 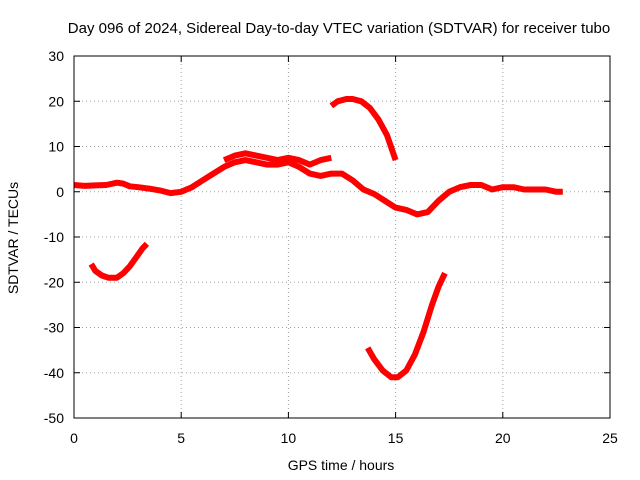 What do you see at coordinates (277, 159) in the screenshot?
I see `series-arc-1-upper` at bounding box center [277, 159].